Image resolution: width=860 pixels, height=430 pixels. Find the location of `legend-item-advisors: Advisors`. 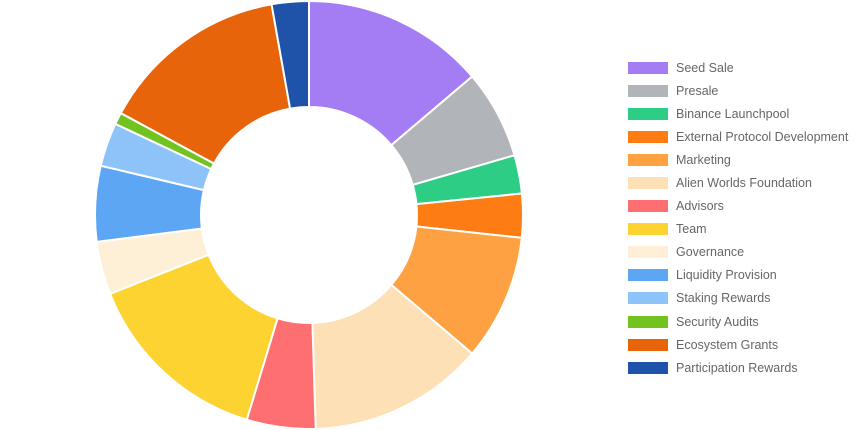

legend-item-advisors: Advisors is located at coordinates (738, 206).